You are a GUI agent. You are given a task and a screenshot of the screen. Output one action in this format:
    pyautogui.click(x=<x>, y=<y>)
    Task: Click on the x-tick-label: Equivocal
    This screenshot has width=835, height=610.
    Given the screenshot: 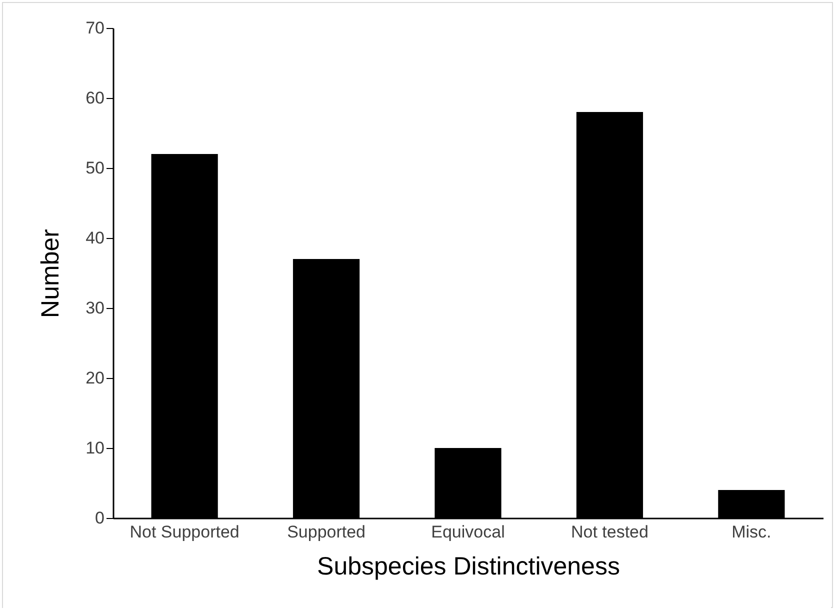 What is the action you would take?
    pyautogui.click(x=468, y=532)
    